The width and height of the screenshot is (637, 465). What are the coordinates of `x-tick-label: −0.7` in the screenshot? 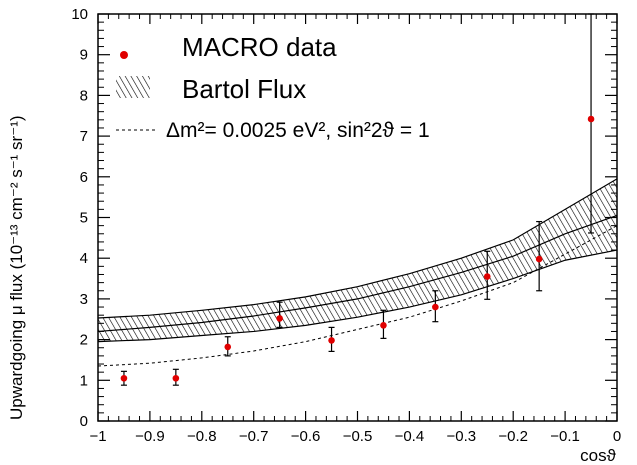 It's located at (254, 436).